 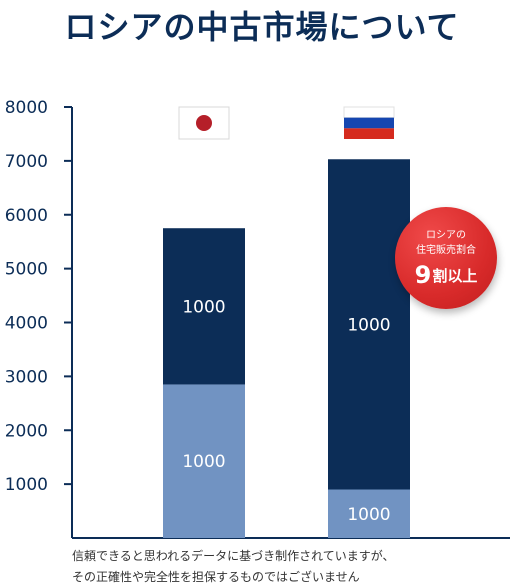 I want to click on y-tick-label: 1000, so click(x=26, y=485).